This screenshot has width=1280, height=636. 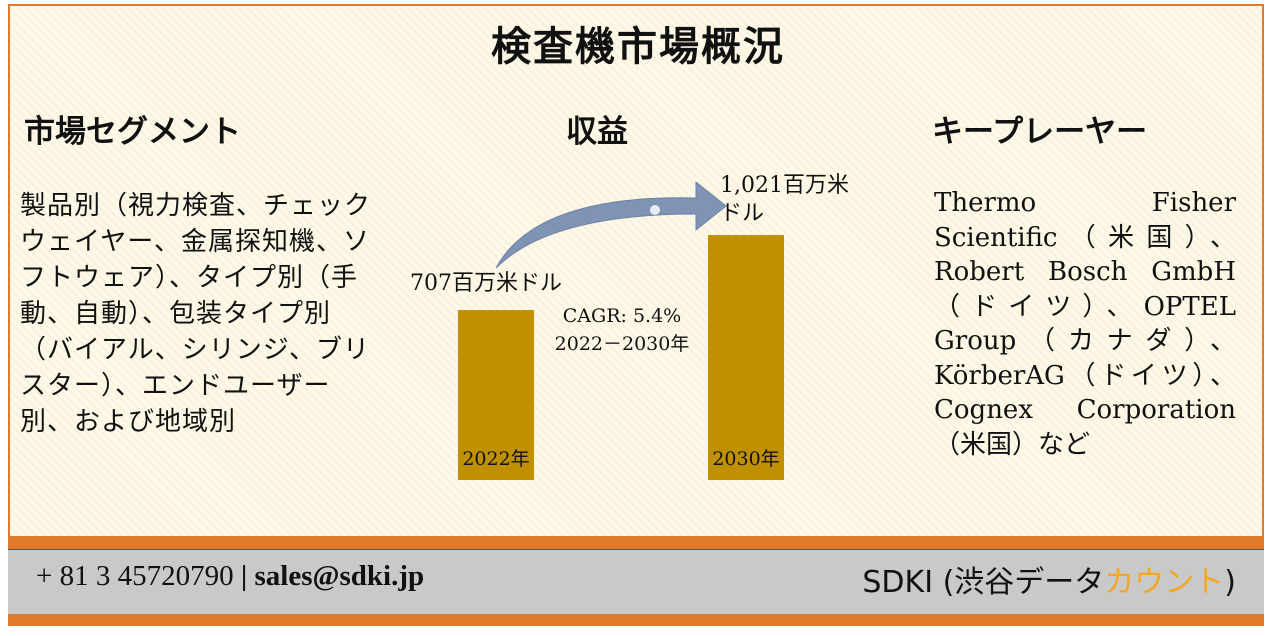 What do you see at coordinates (622, 344) in the screenshot?
I see `cagr-period: 2022－2030年` at bounding box center [622, 344].